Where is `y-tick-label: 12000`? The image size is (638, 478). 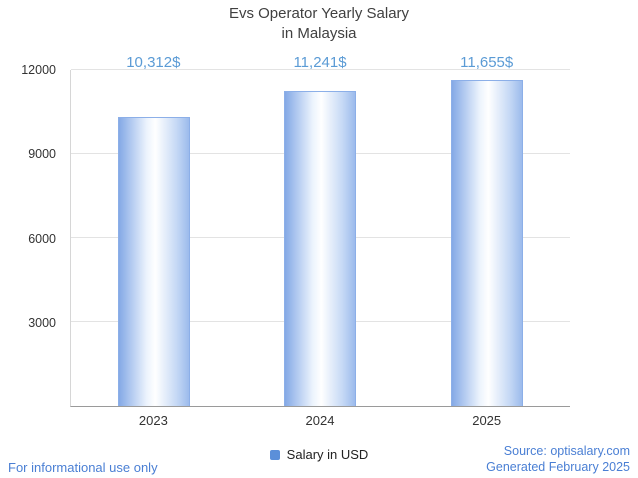
y-tick-label: 12000 is located at coordinates (38, 70).